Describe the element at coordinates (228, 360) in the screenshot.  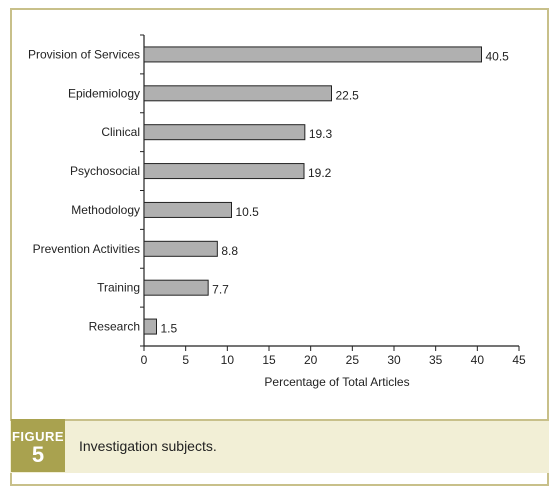
I see `x-tick-label: 10` at that location.